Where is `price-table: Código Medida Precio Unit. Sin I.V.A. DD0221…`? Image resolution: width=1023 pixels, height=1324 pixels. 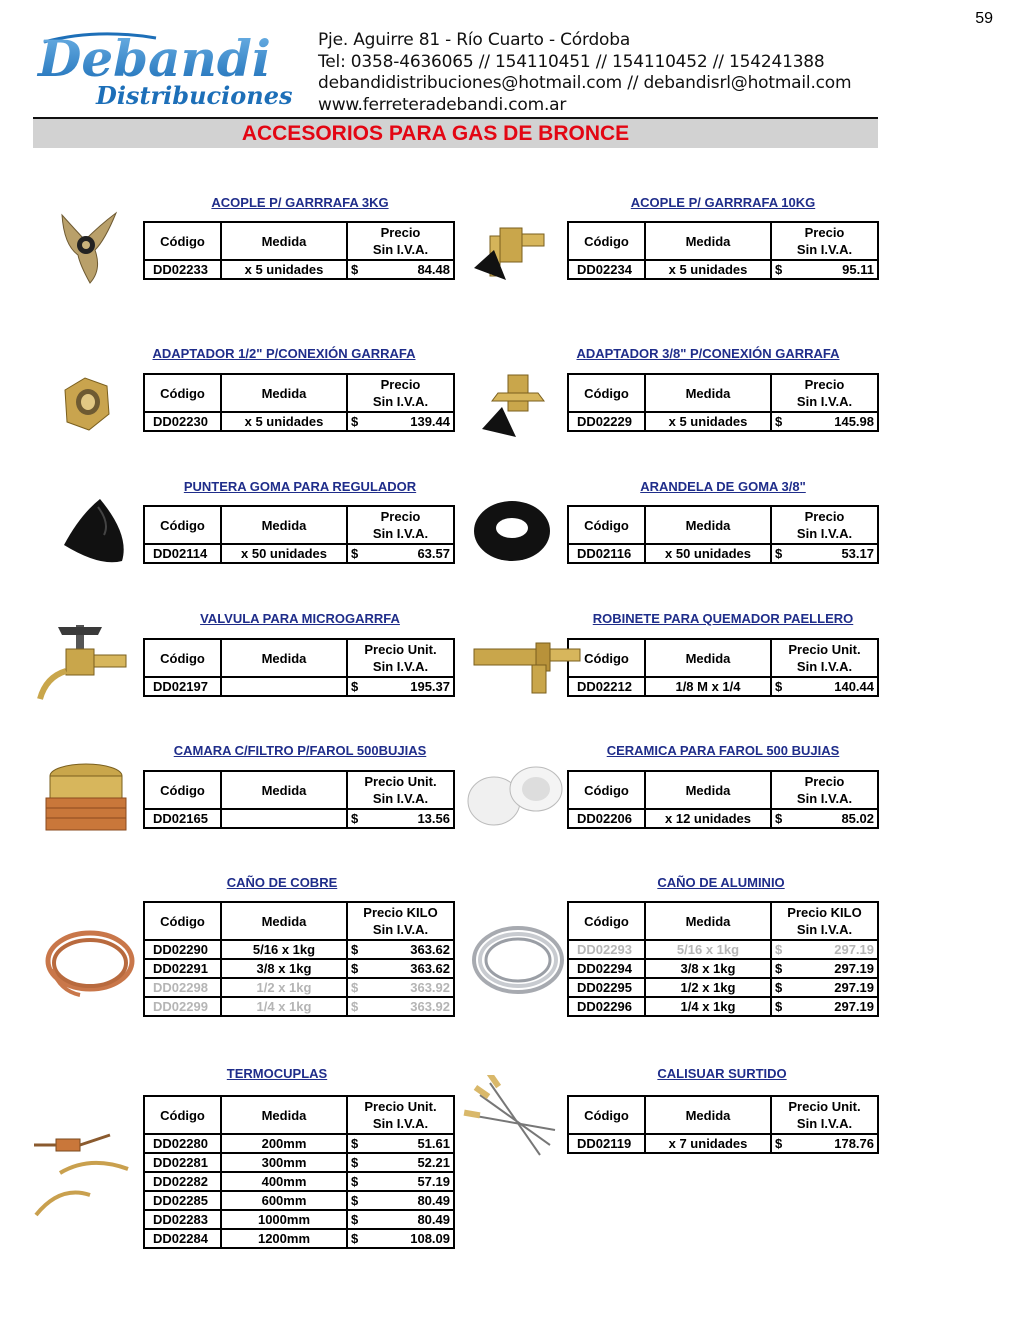 price-table: Código Medida Precio Unit. Sin I.V.A. DD0221… is located at coordinates (723, 667).